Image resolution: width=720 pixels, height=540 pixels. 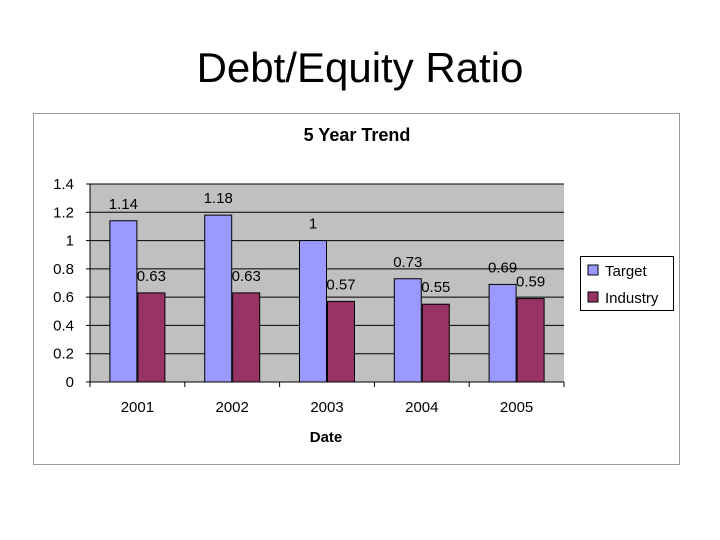 What do you see at coordinates (63, 325) in the screenshot?
I see `y-tick-label: 0.4` at bounding box center [63, 325].